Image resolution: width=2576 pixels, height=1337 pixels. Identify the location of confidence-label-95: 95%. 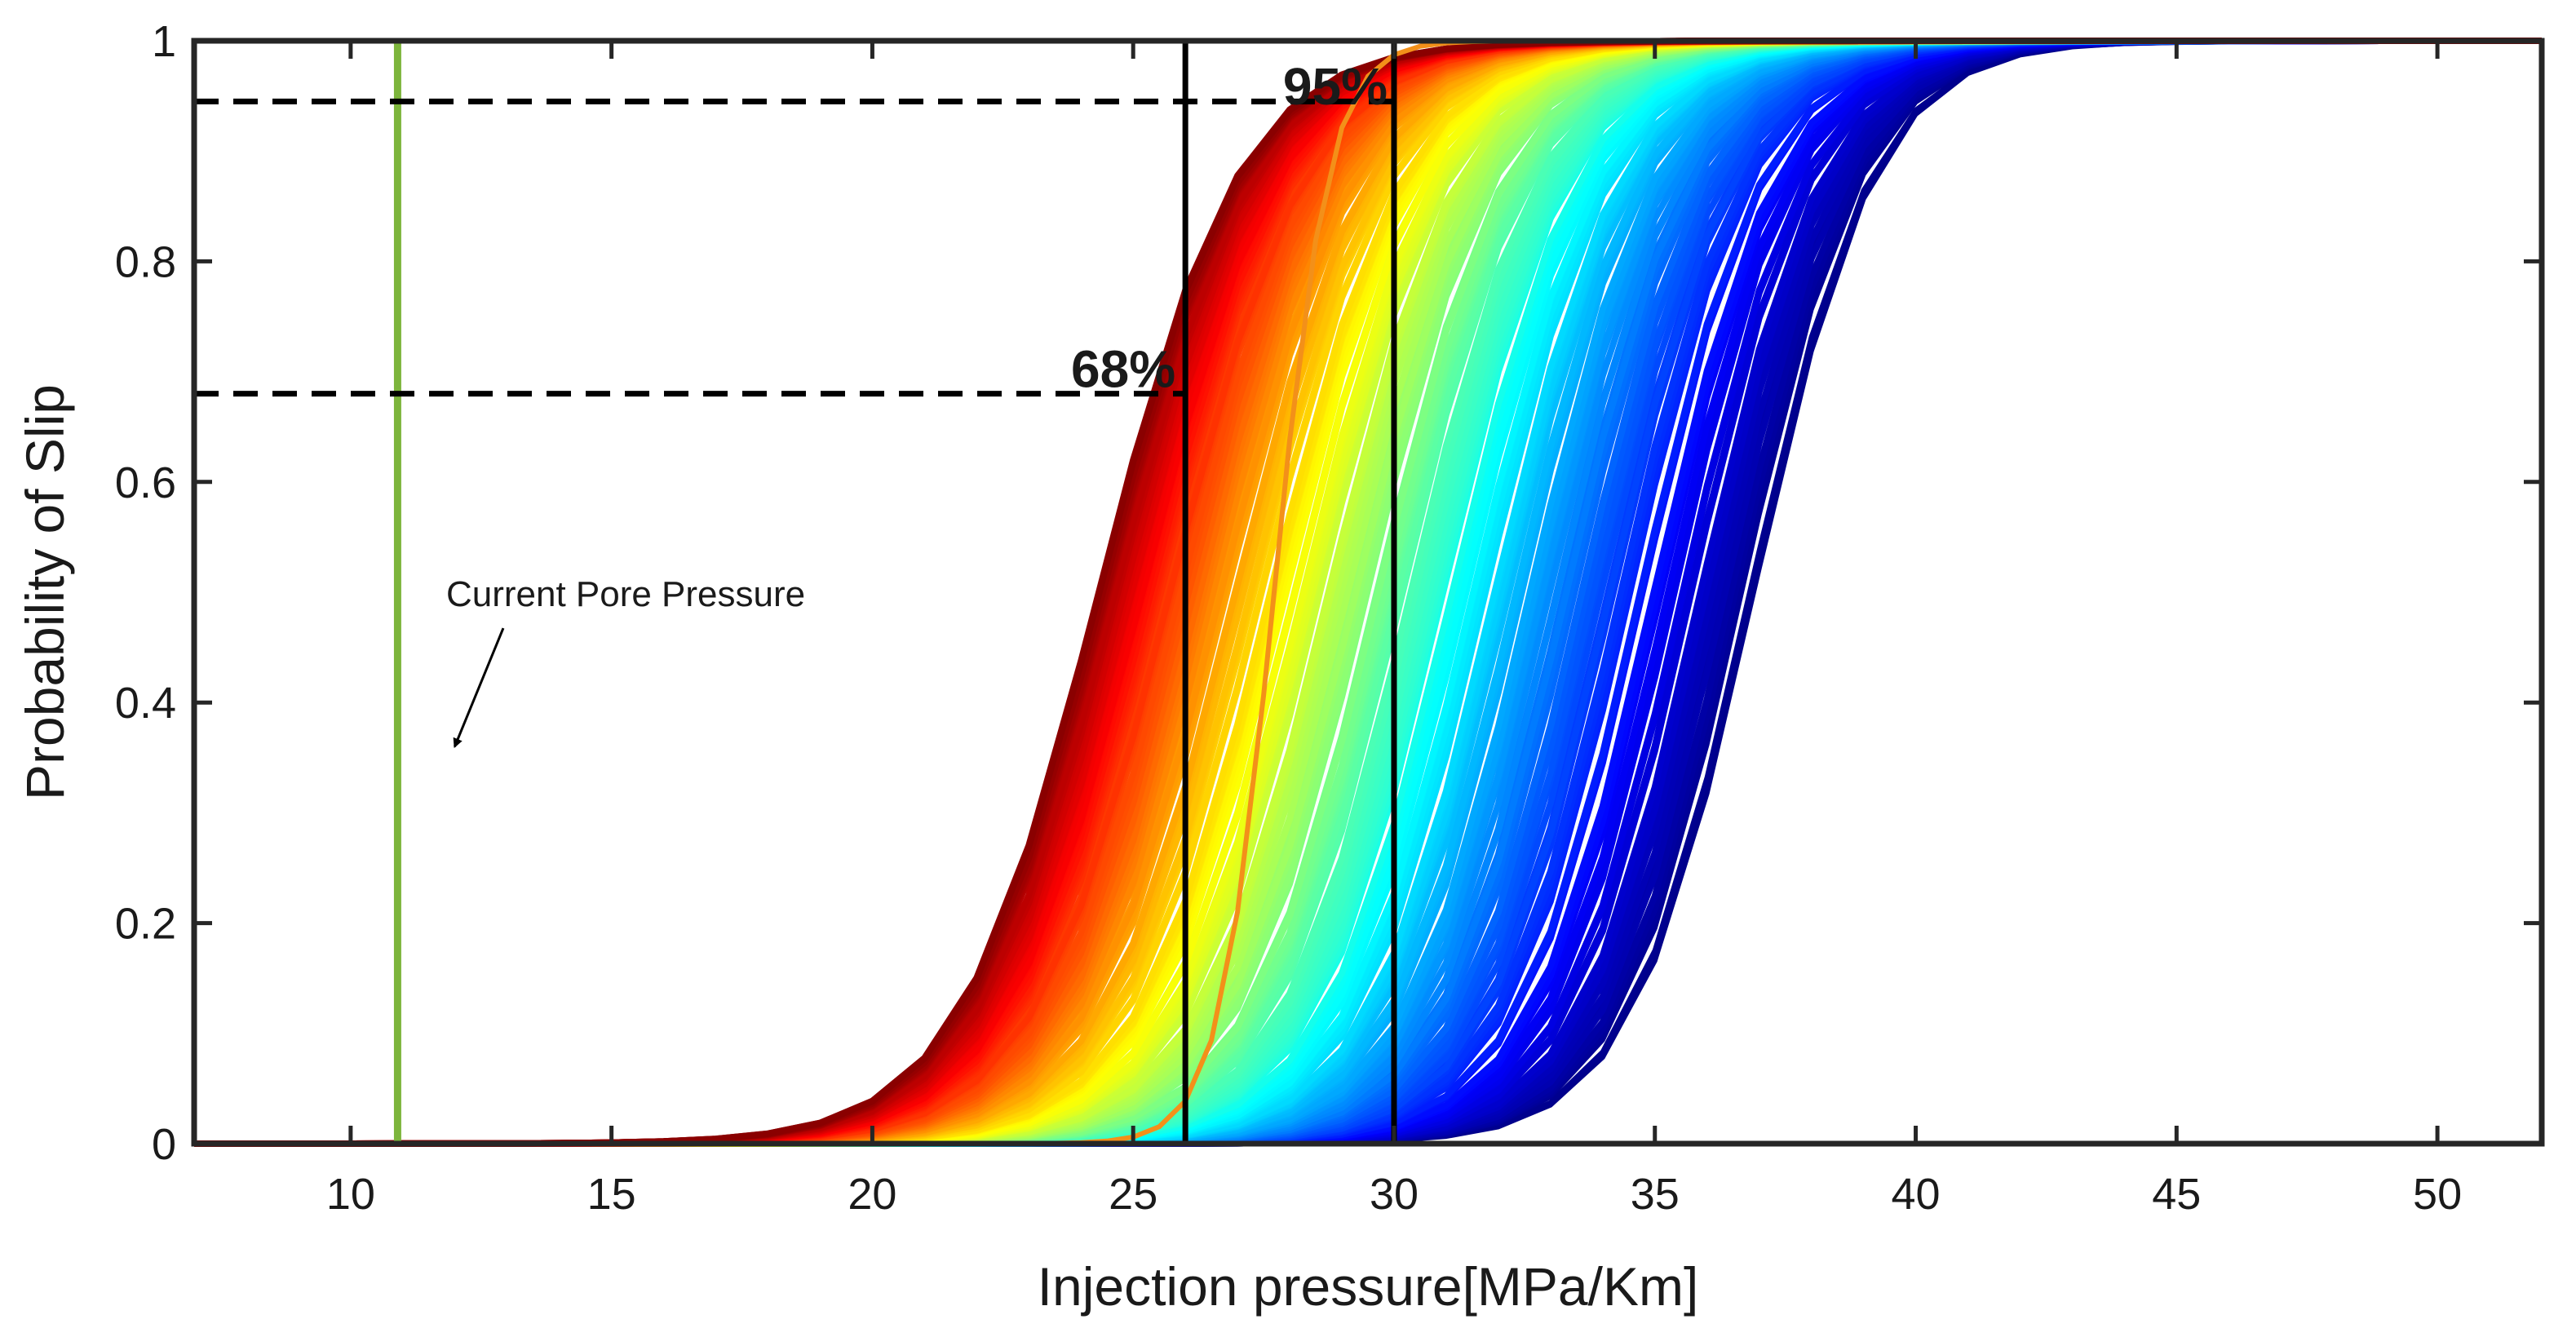
(1335, 86).